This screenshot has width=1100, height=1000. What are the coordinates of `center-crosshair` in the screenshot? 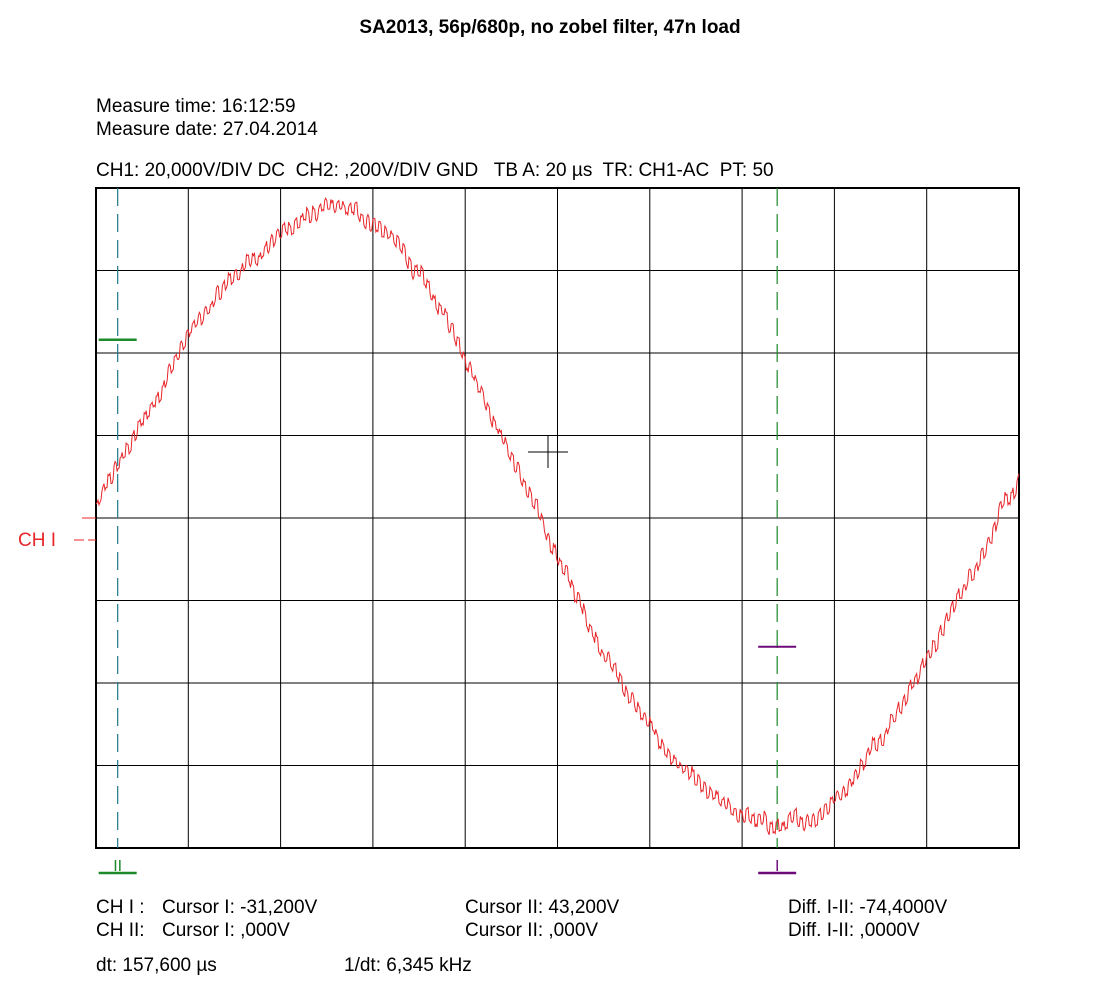 It's located at (548, 452).